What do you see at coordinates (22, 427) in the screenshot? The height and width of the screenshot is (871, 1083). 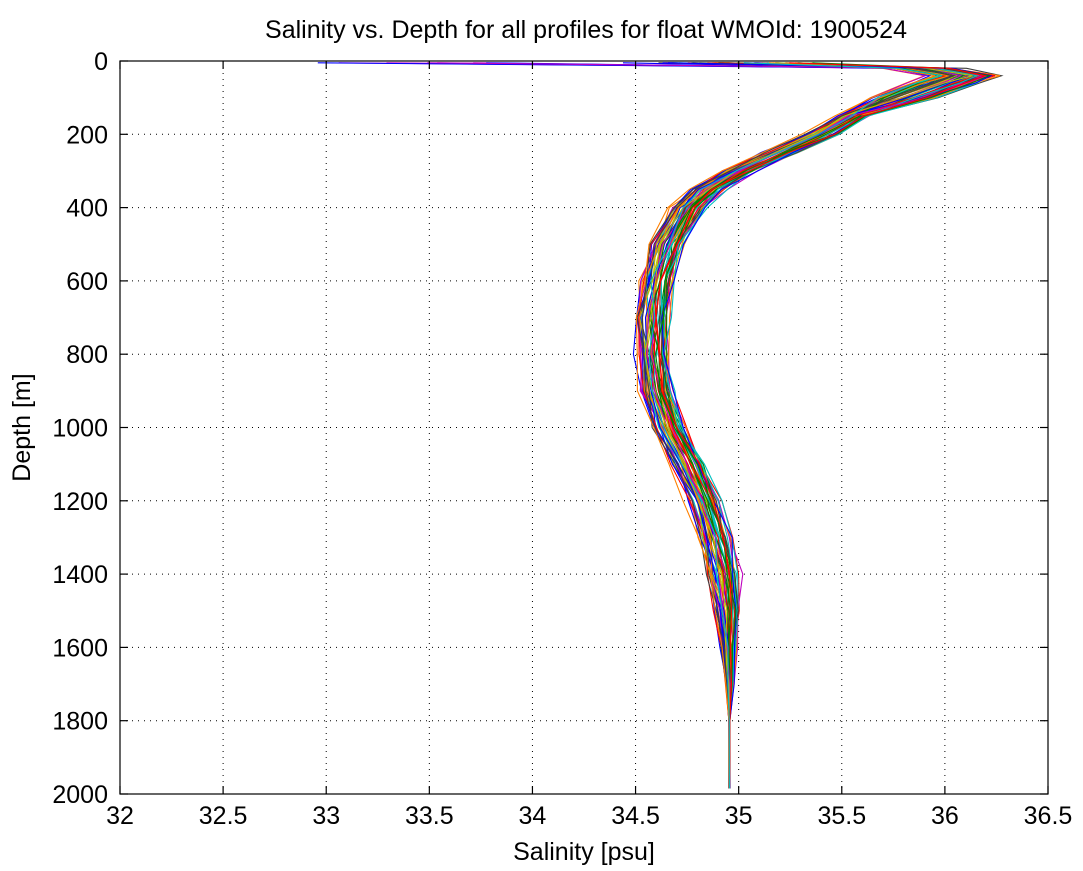 I see `y-axis-label: Depth [m]` at bounding box center [22, 427].